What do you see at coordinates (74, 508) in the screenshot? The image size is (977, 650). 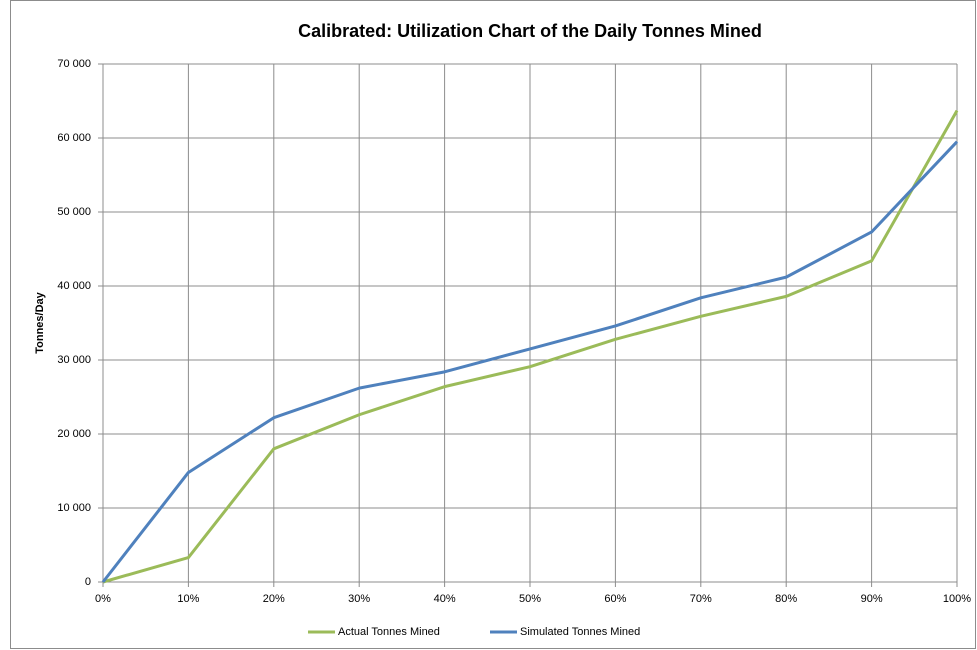 I see `y-tick-label: 10 000` at bounding box center [74, 508].